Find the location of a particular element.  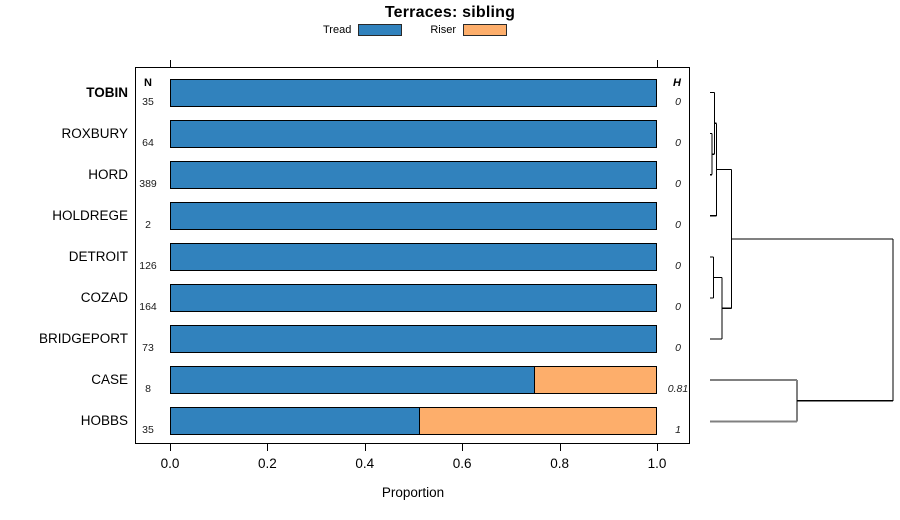

row-label: HOBBS is located at coordinates (104, 421).